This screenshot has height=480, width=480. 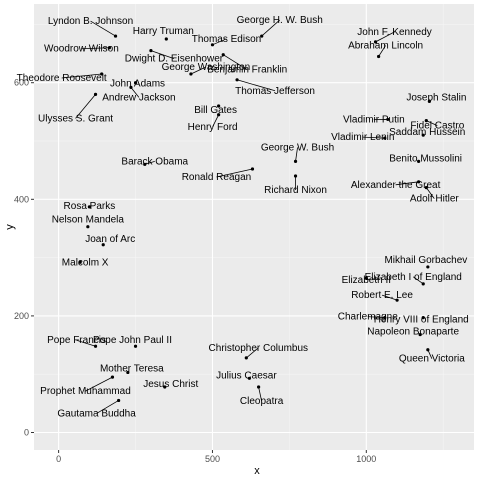 What do you see at coordinates (137, 84) in the screenshot?
I see `point-label: John Adams` at bounding box center [137, 84].